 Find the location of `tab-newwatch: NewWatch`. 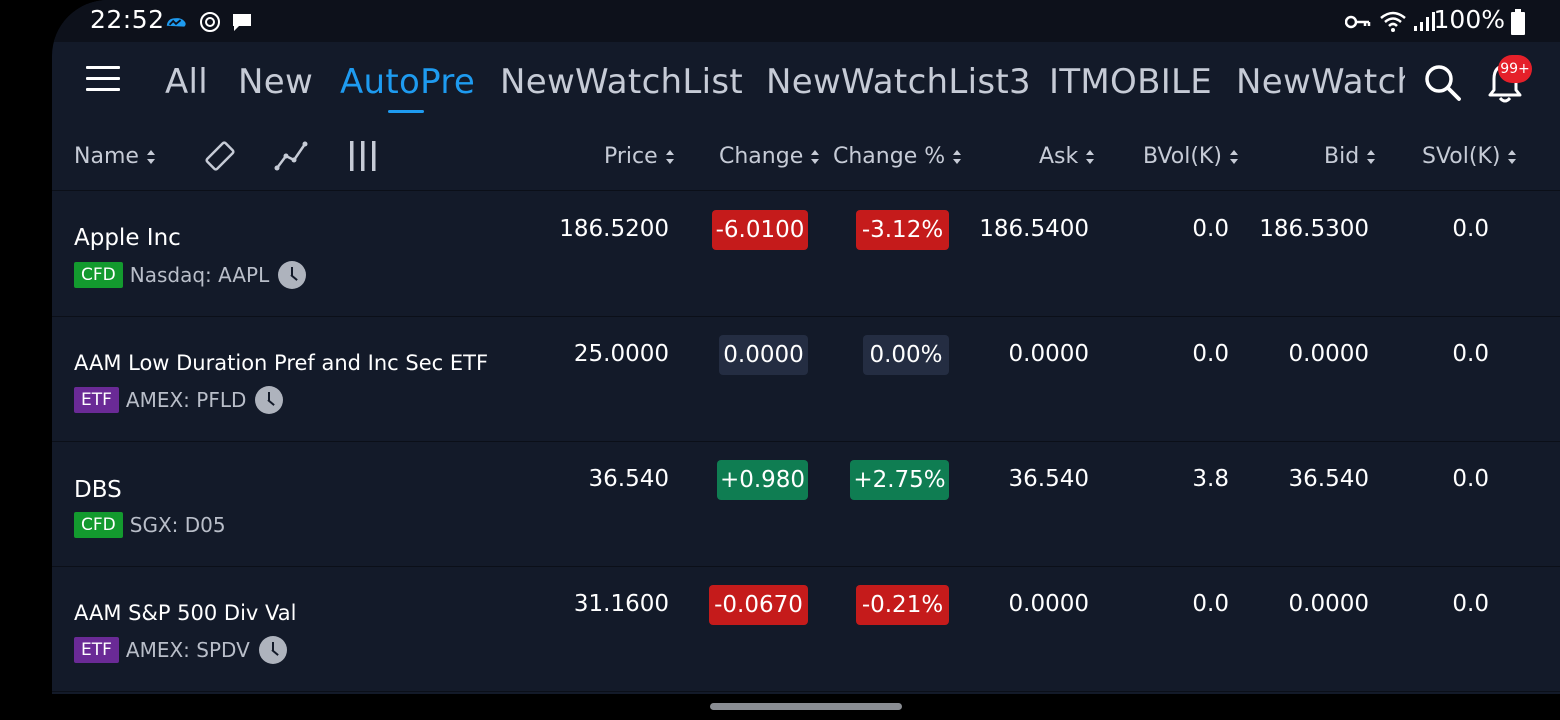

tab-newwatch: NewWatch is located at coordinates (1320, 82).